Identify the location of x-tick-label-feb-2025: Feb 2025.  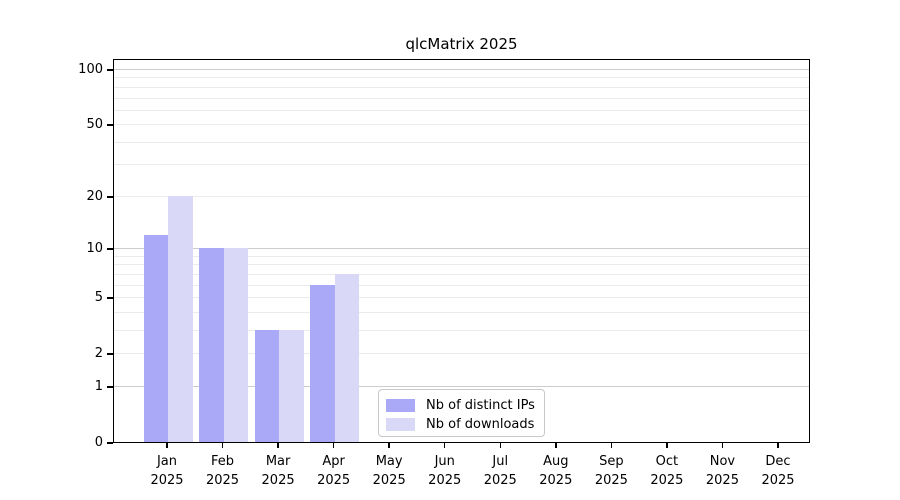
(223, 471).